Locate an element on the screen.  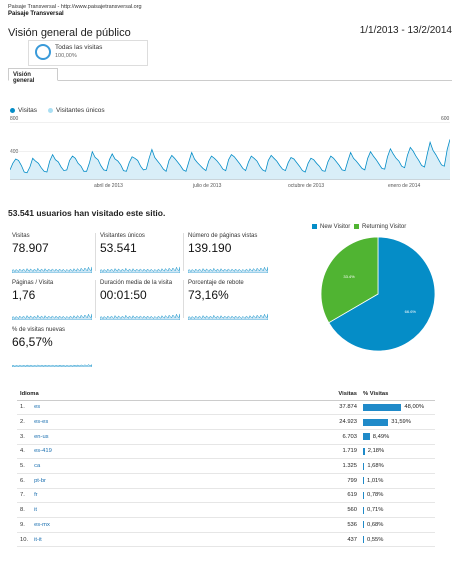
segment-label: Todas las visitas is located at coordinates (79, 47).